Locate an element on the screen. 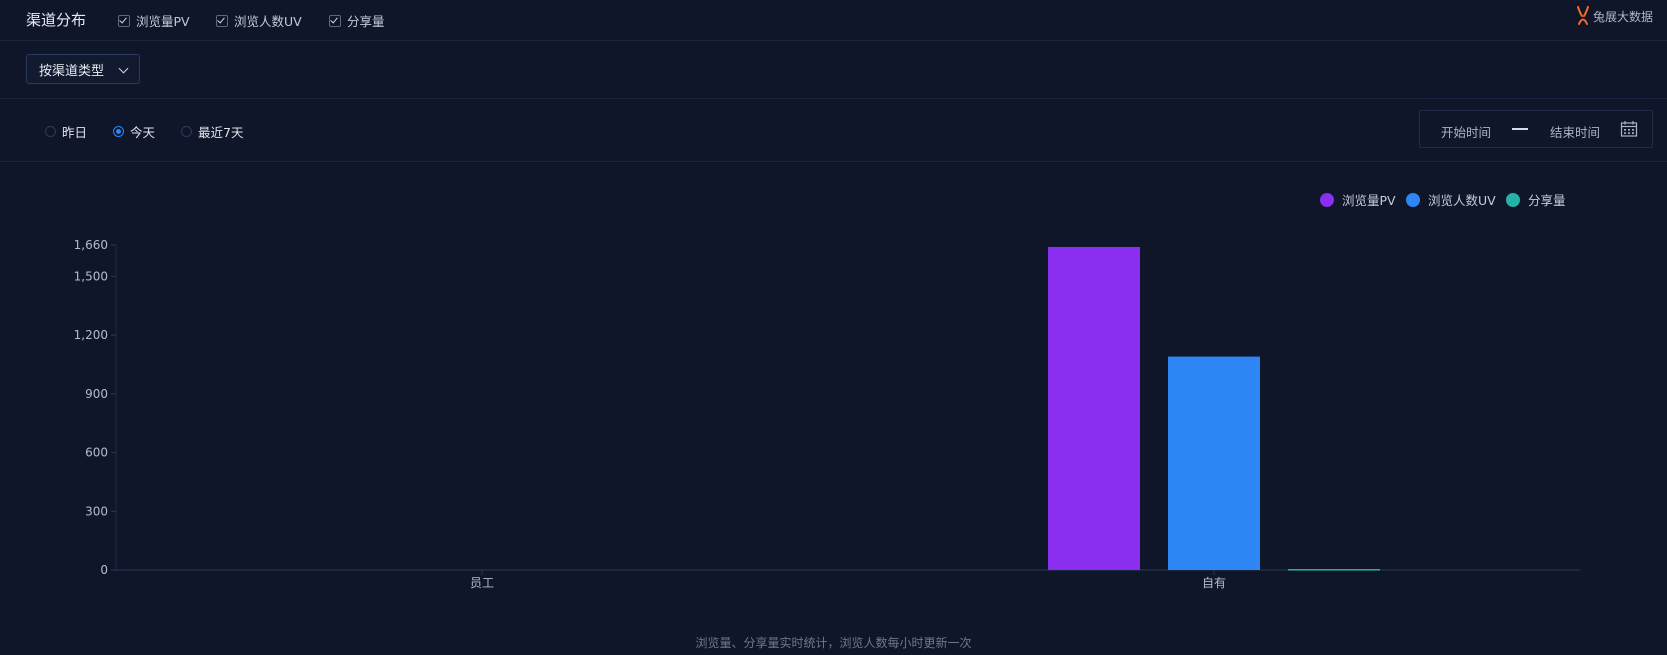 This screenshot has height=655, width=1667. legend-swatch-pv is located at coordinates (1327, 199).